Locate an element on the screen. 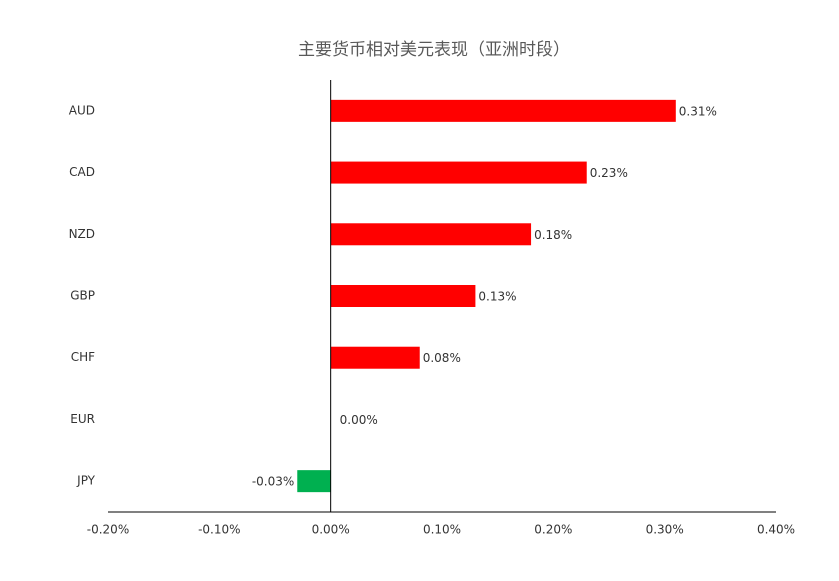 Image resolution: width=839 pixels, height=581 pixels. y-tick-label: GBP is located at coordinates (82, 296).